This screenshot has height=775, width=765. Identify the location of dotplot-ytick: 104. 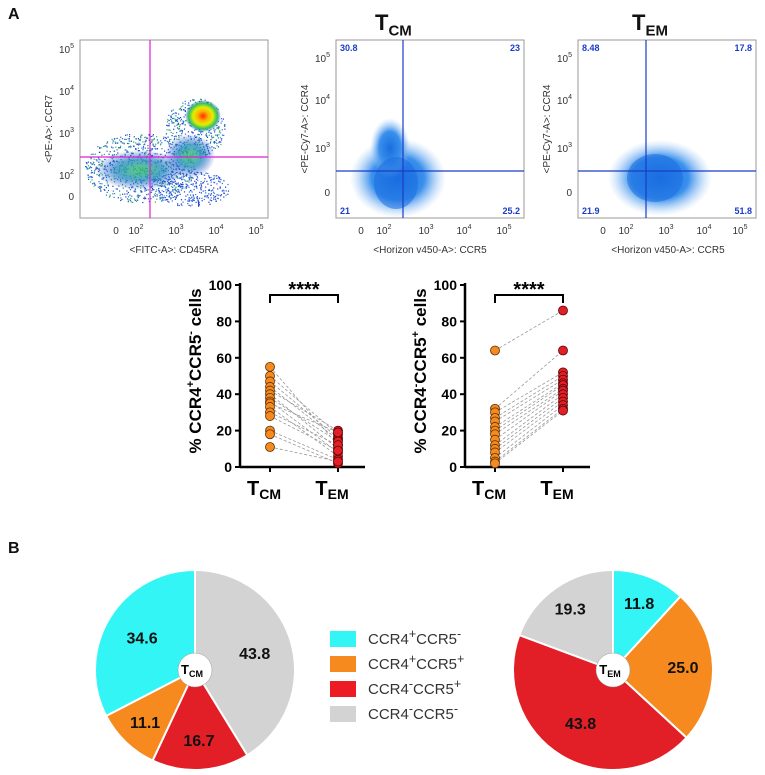
(66, 91).